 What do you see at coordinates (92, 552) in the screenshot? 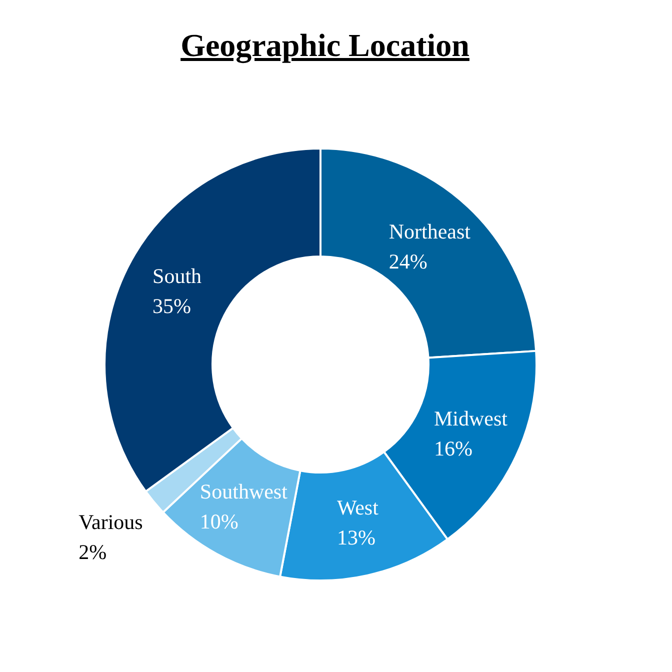
I see `data-label: 2%` at bounding box center [92, 552].